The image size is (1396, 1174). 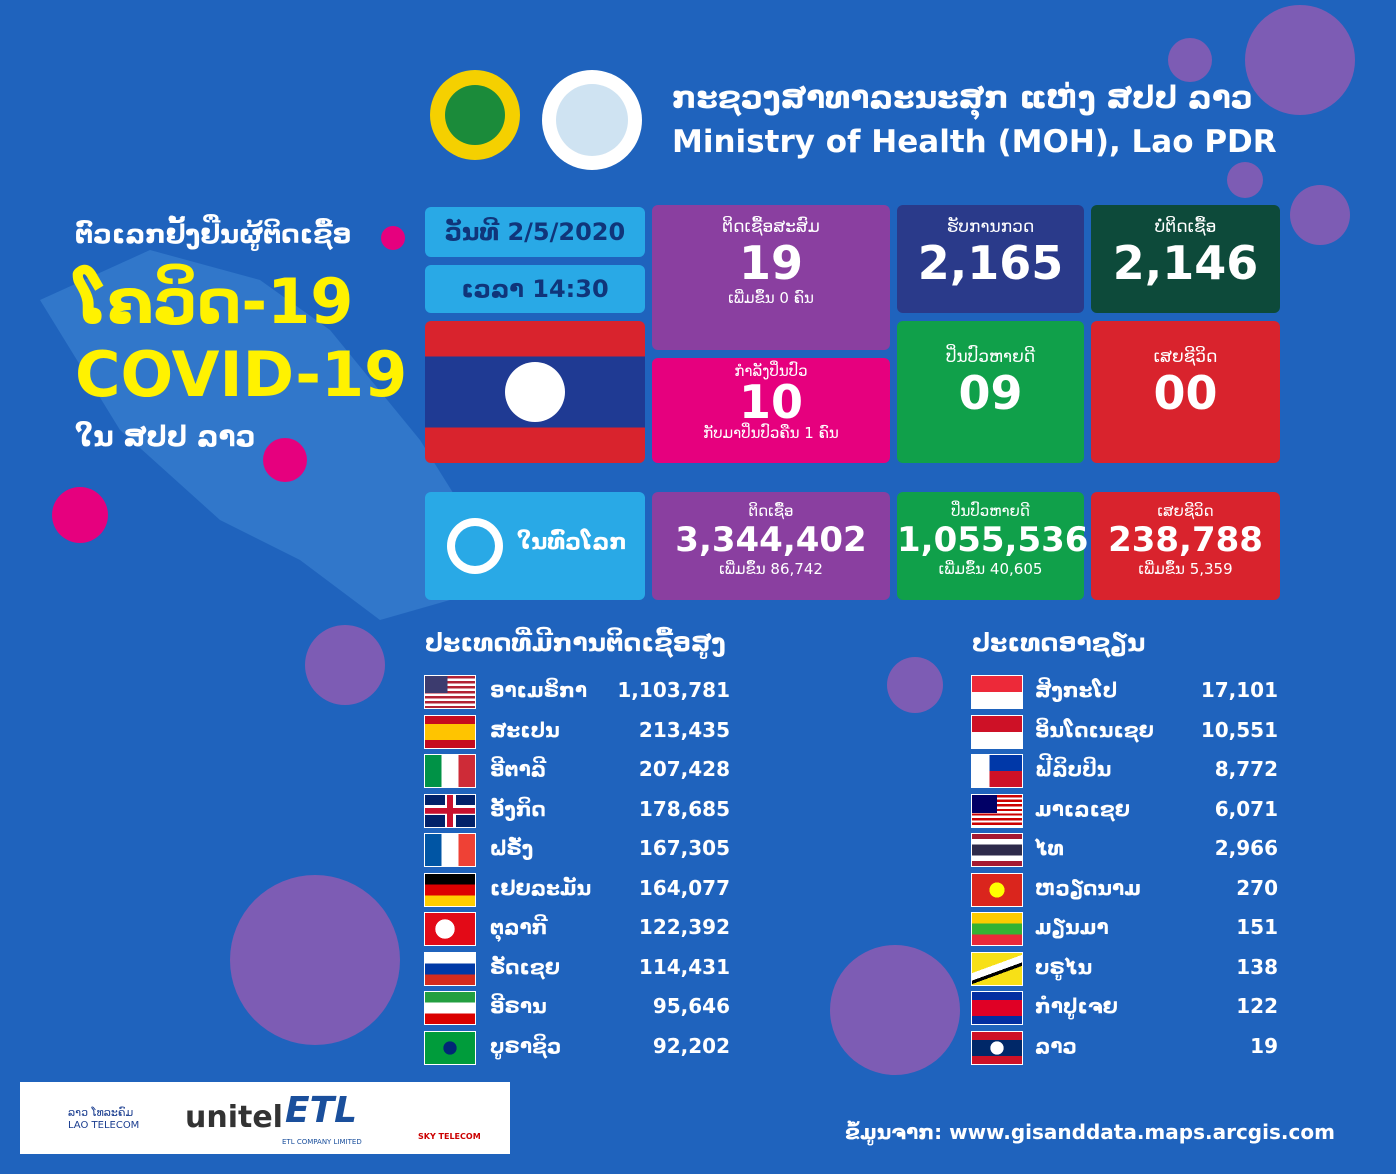 I want to click on headline-4: ໃນ ສປປ ລາວ, so click(x=165, y=436).